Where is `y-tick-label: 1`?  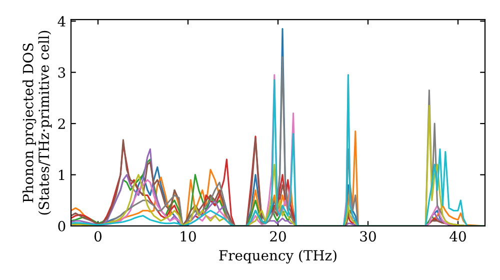 y-tick-label: 1 is located at coordinates (61, 175).